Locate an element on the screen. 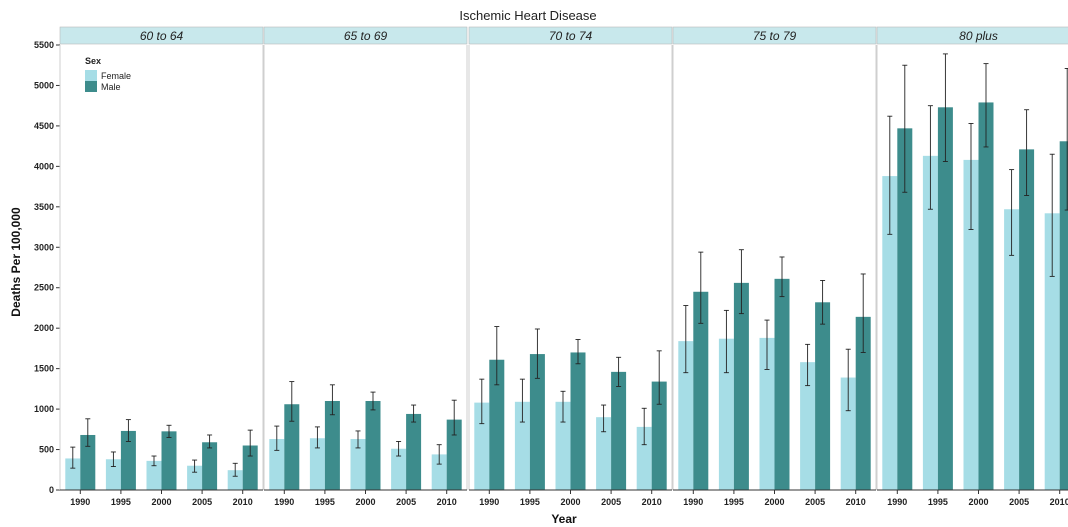 The height and width of the screenshot is (527, 1068). facet-label: 70 to 74 is located at coordinates (571, 36).